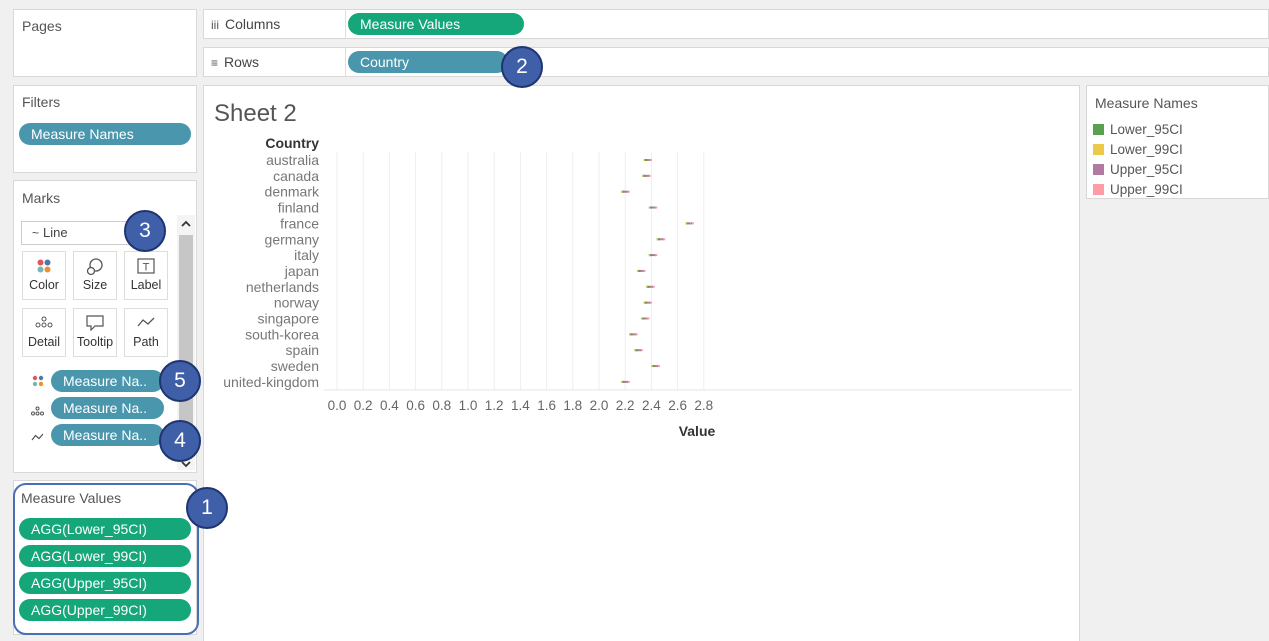 The image size is (1269, 641). Describe the element at coordinates (41, 102) in the screenshot. I see `filters-title: Filters` at that location.